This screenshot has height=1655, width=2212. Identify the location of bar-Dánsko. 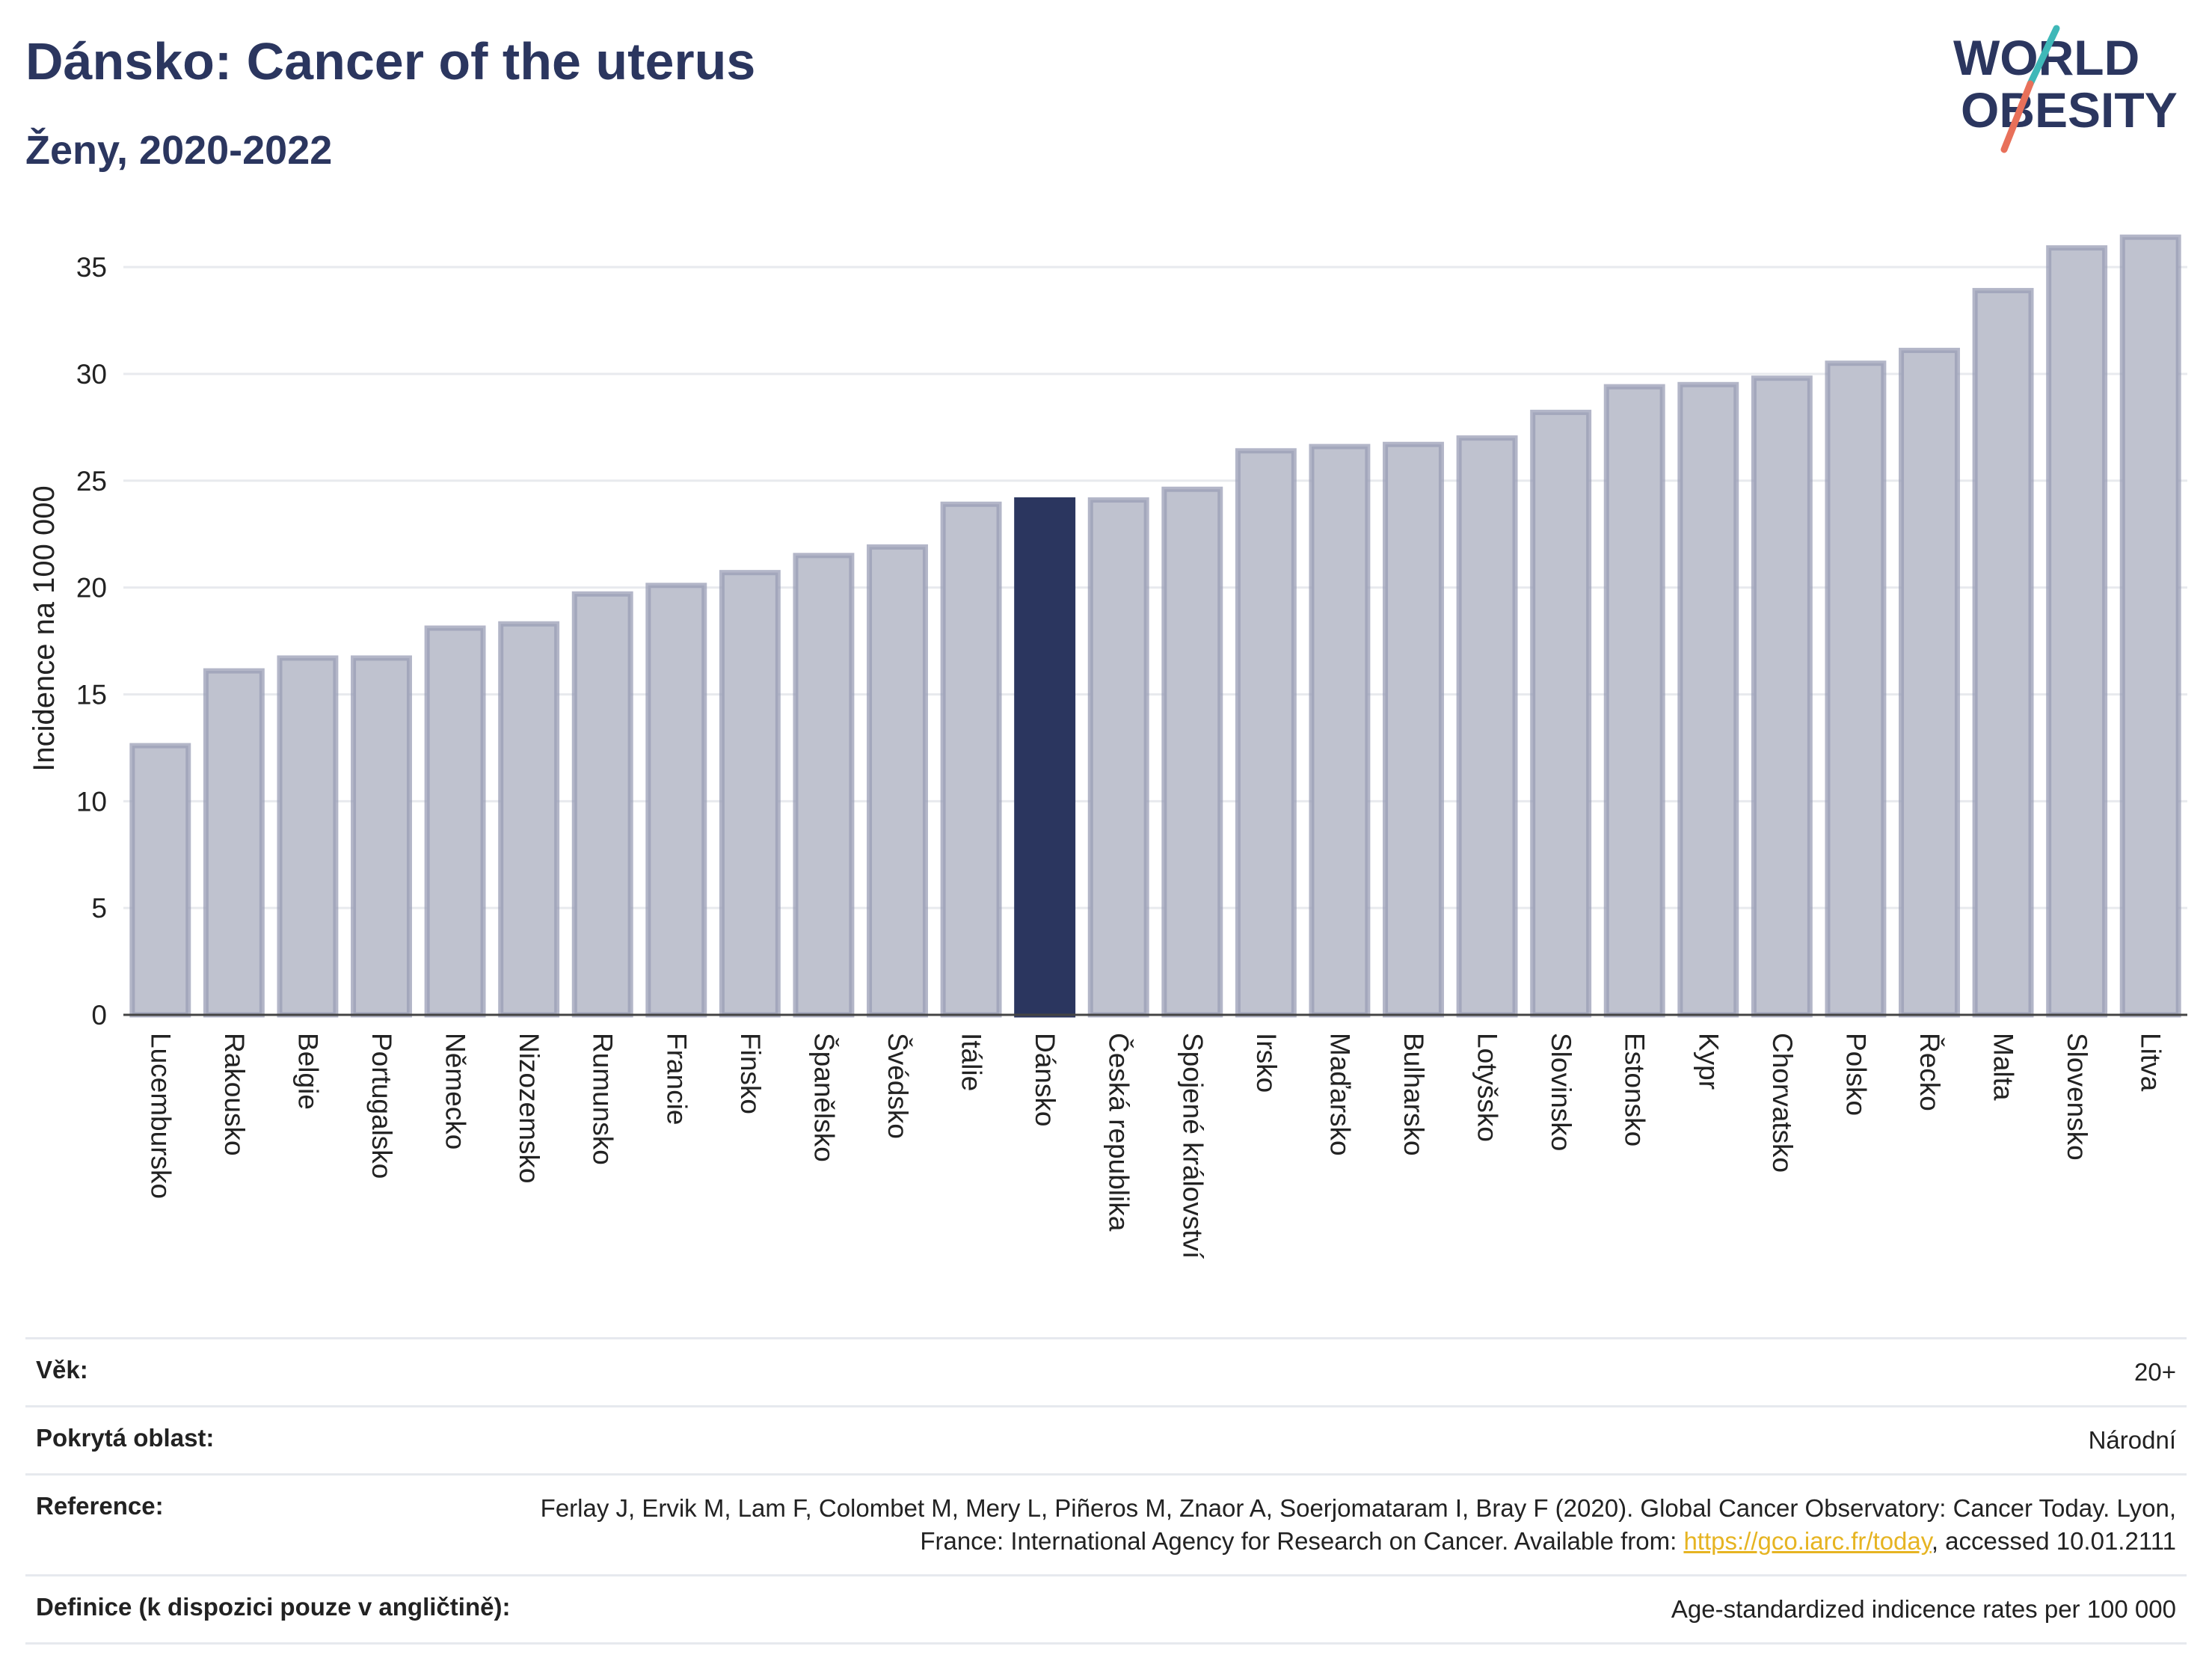
(1045, 757).